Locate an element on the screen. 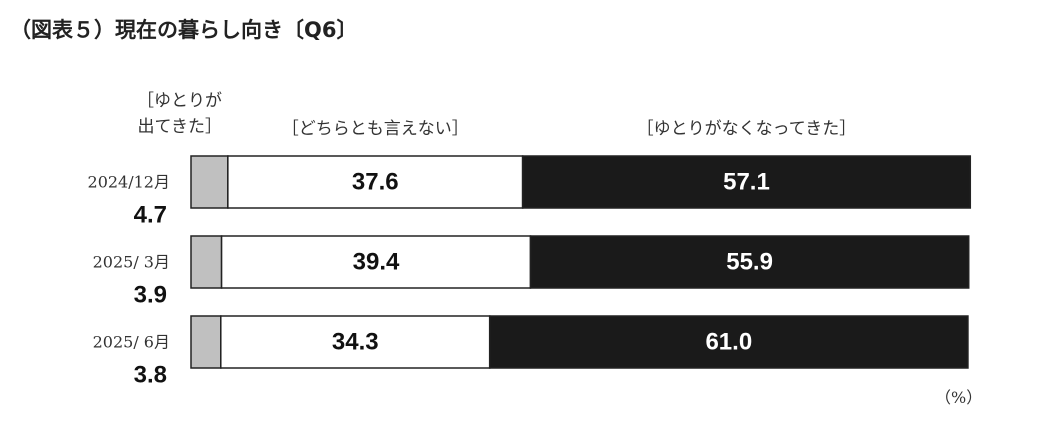 This screenshot has height=423, width=1048. value-label: 55.9 is located at coordinates (749, 261).